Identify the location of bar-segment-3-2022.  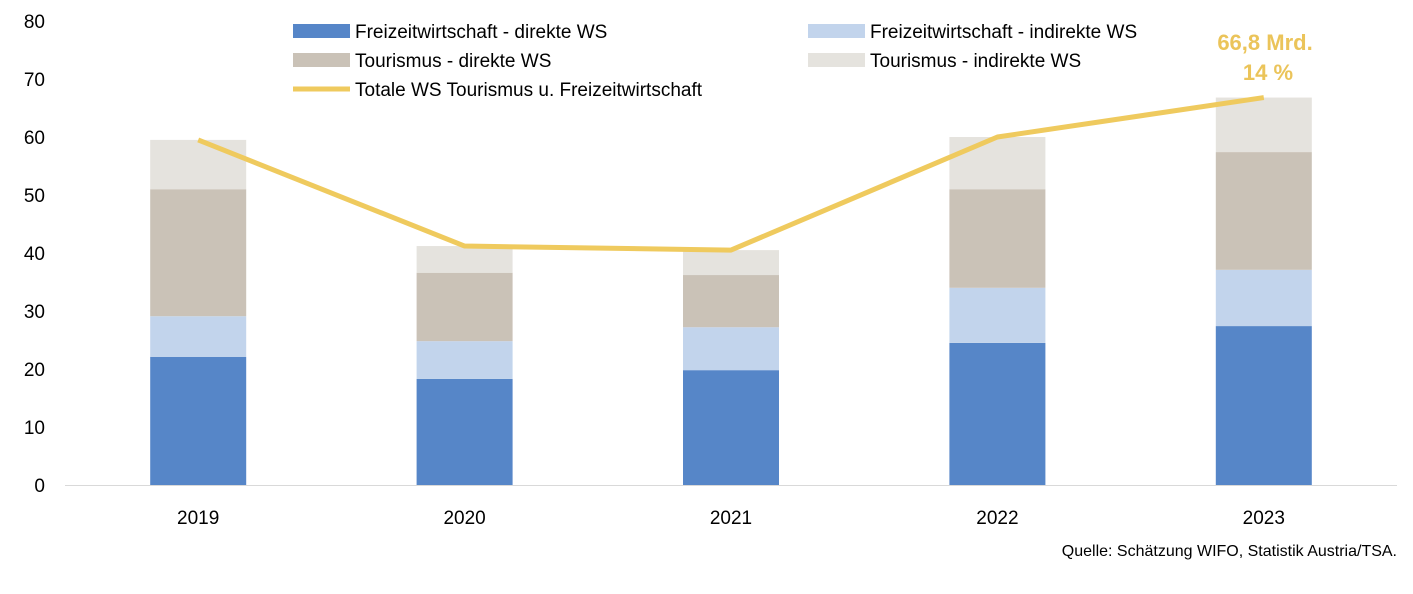
(997, 163).